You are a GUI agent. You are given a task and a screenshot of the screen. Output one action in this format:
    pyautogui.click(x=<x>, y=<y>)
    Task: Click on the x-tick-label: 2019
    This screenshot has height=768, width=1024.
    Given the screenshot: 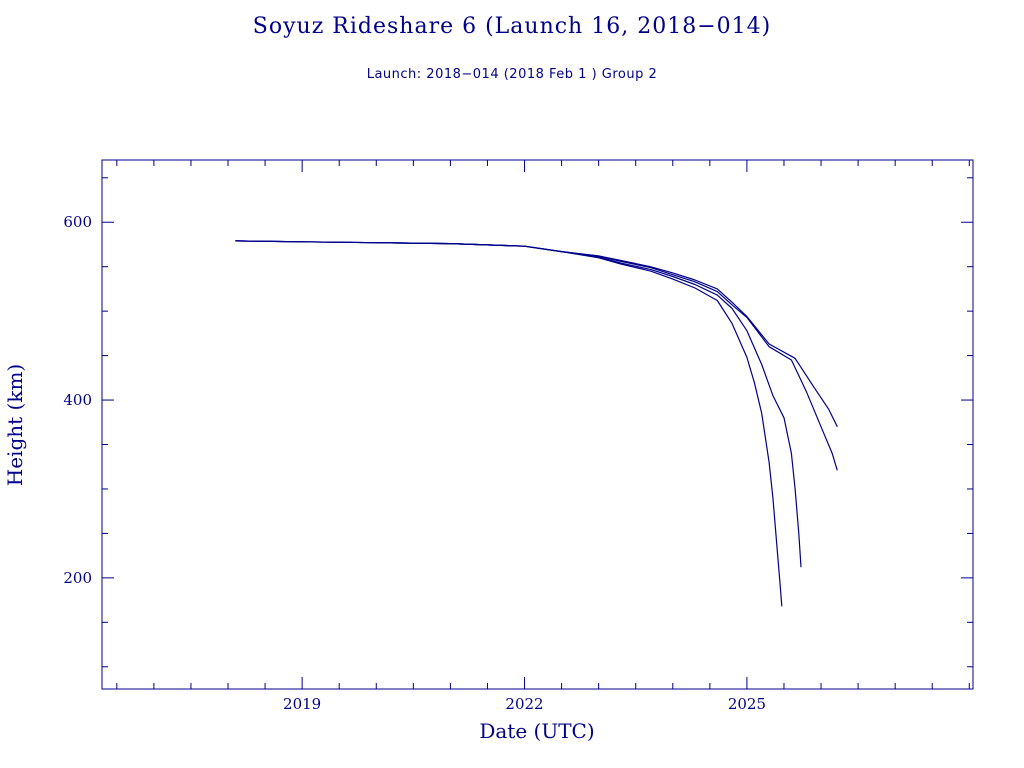 What is the action you would take?
    pyautogui.click(x=302, y=704)
    